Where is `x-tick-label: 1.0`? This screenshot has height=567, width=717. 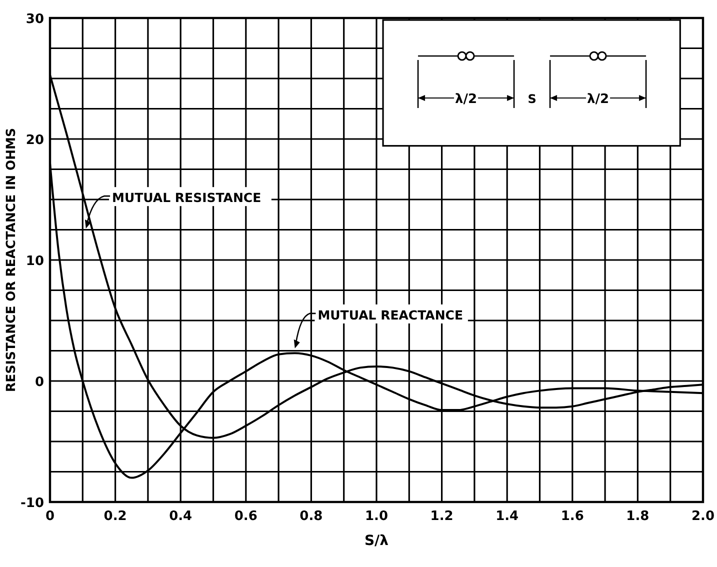 x-tick-label: 1.0 is located at coordinates (376, 516).